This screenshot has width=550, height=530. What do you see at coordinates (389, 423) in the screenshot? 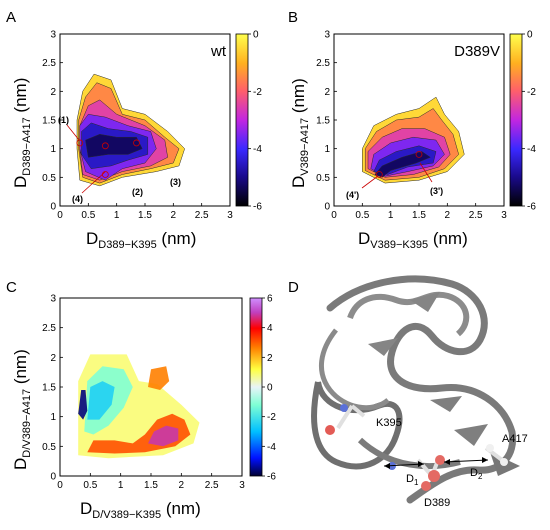
I see `residue-label-k395: K395` at bounding box center [389, 423].